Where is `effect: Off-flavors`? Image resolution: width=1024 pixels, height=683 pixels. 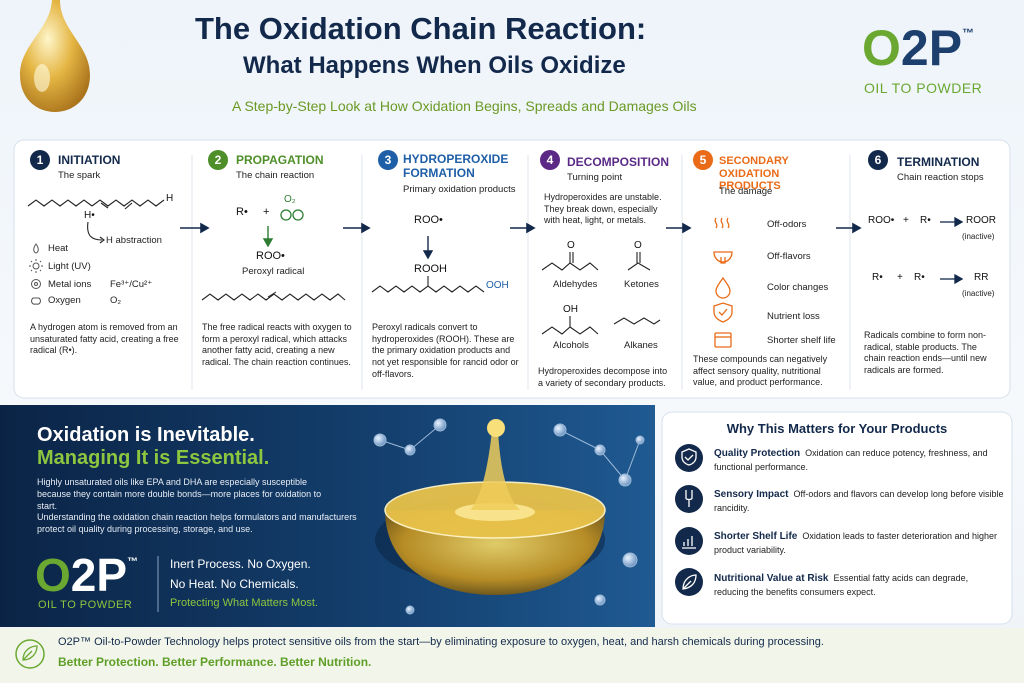
effect: Off-flavors is located at coordinates (789, 256).